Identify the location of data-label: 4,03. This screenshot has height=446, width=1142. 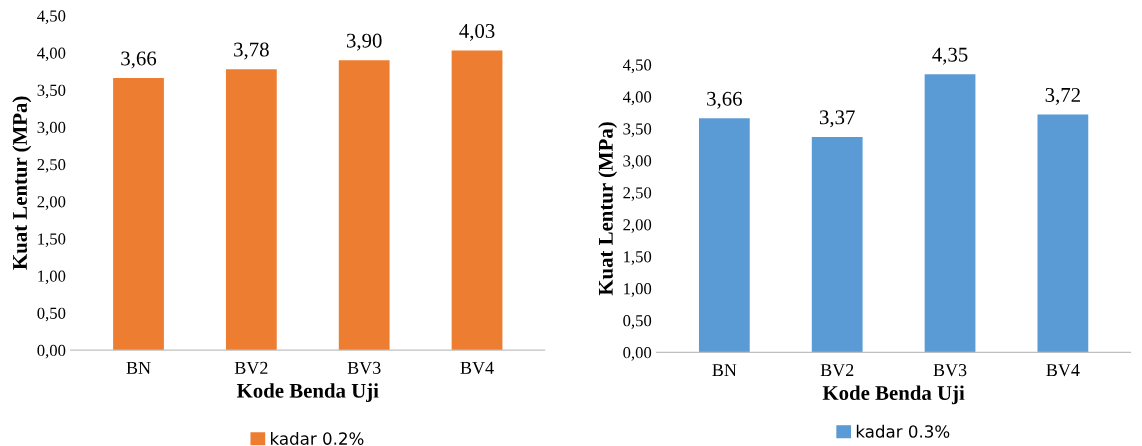
(477, 32).